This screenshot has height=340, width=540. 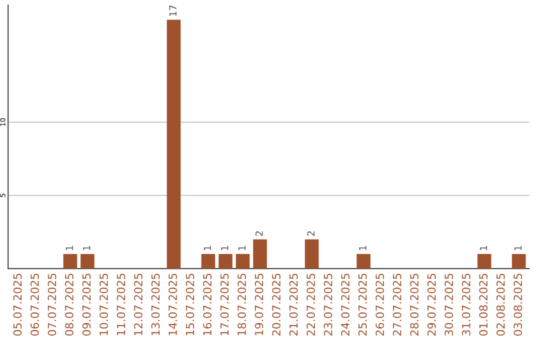 What do you see at coordinates (207, 305) in the screenshot?
I see `x-tick-label: 16.07.2025` at bounding box center [207, 305].